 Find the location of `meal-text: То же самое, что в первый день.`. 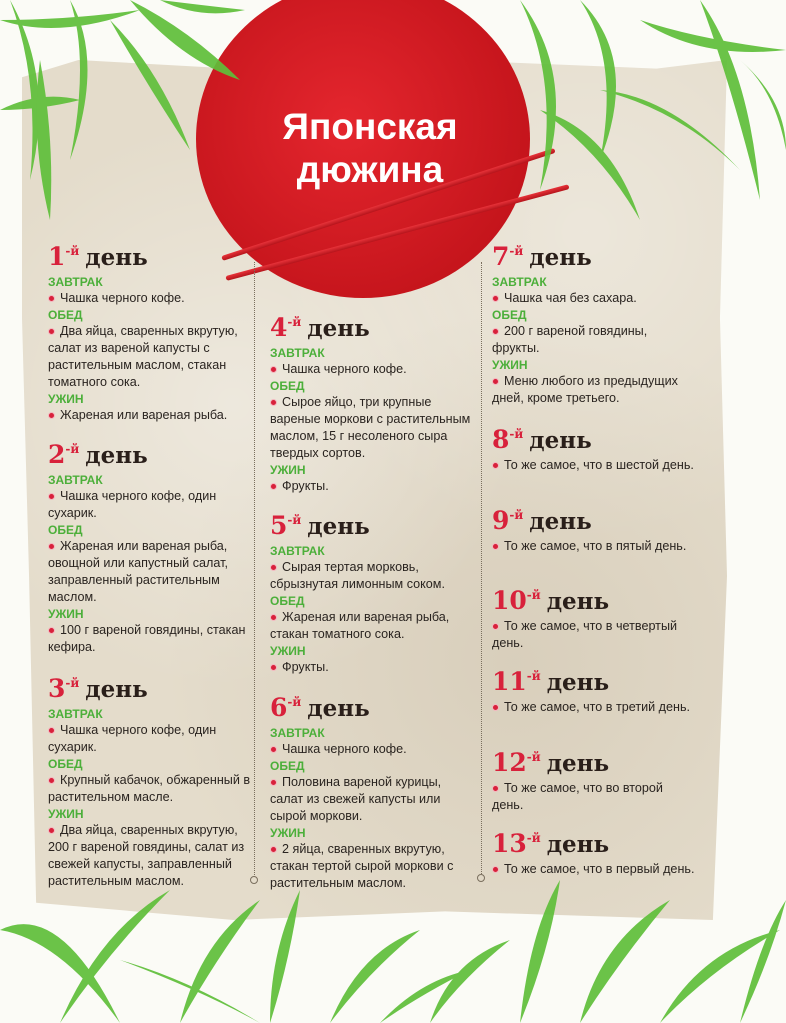

meal-text: То же самое, что в первый день. is located at coordinates (599, 869).